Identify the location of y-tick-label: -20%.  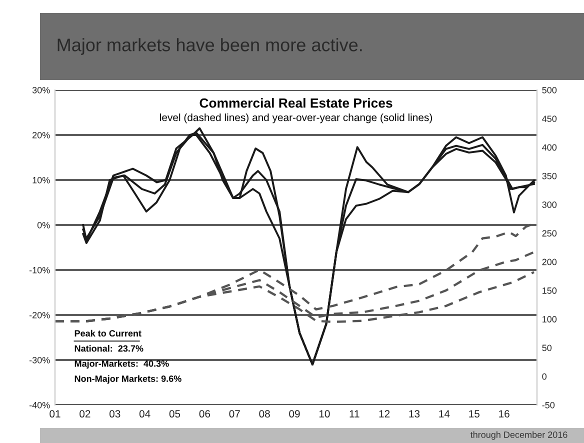
(39, 315).